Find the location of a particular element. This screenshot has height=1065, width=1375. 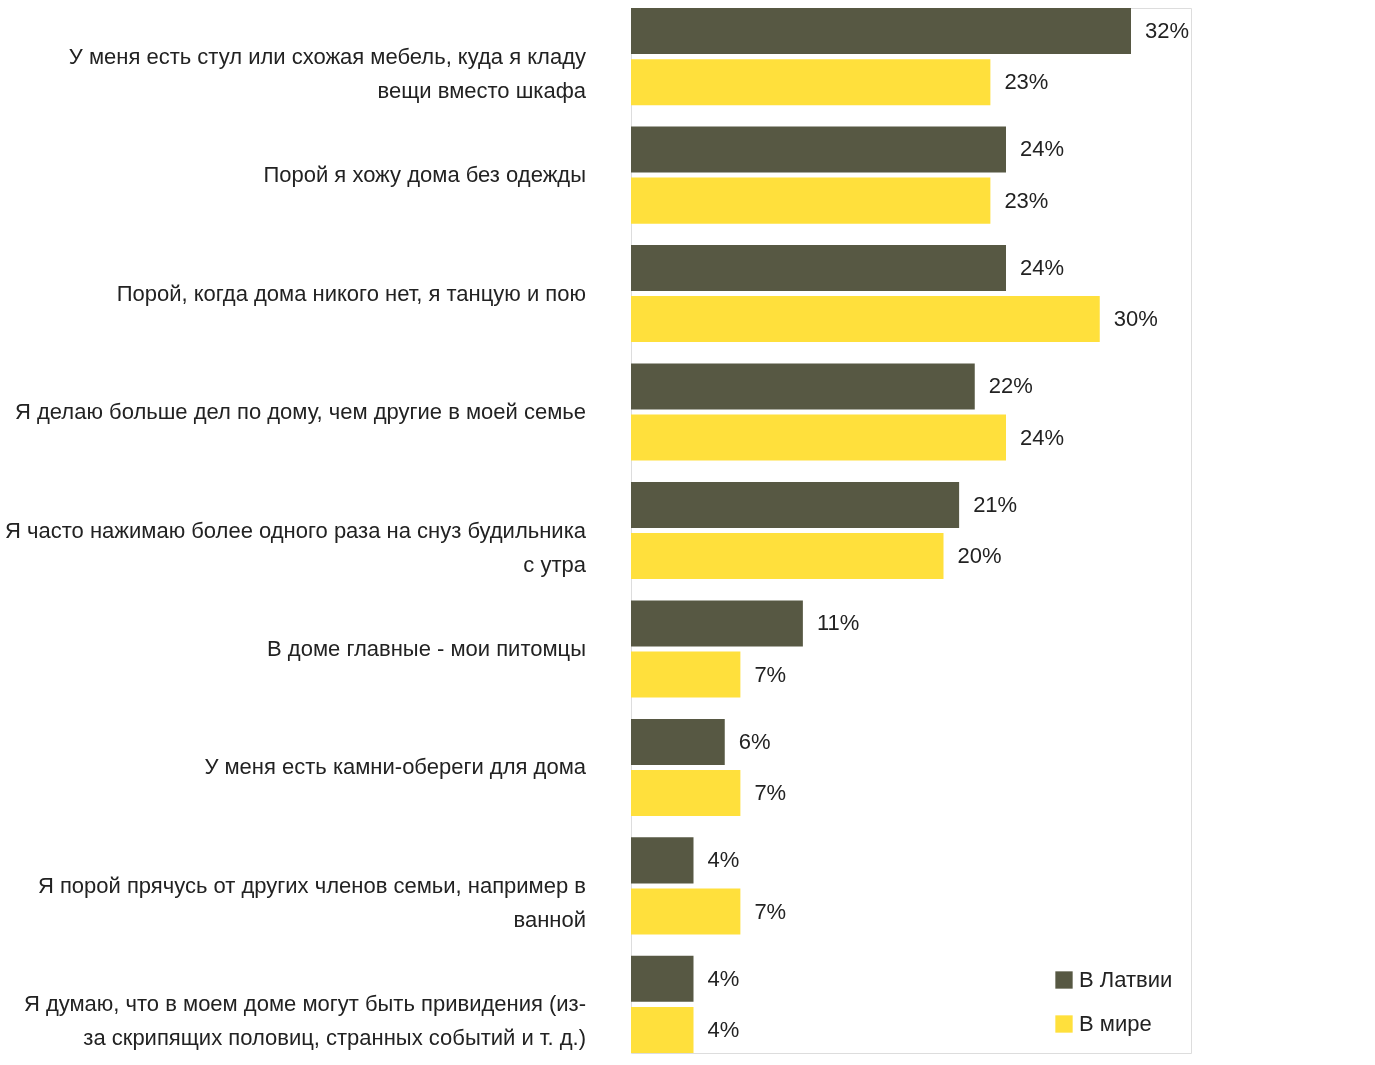

data-label: 32% is located at coordinates (1167, 31).